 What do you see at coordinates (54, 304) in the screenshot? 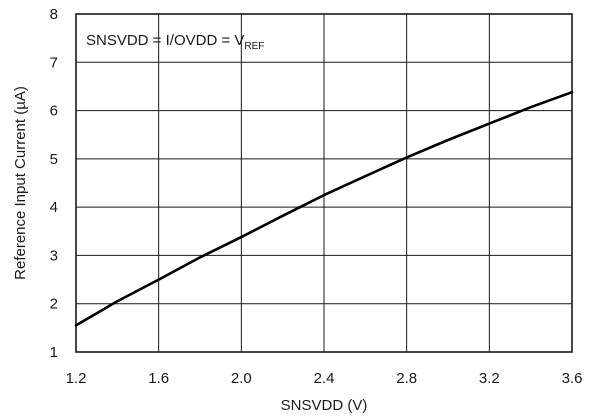
I see `y-tick-label: 2` at bounding box center [54, 304].